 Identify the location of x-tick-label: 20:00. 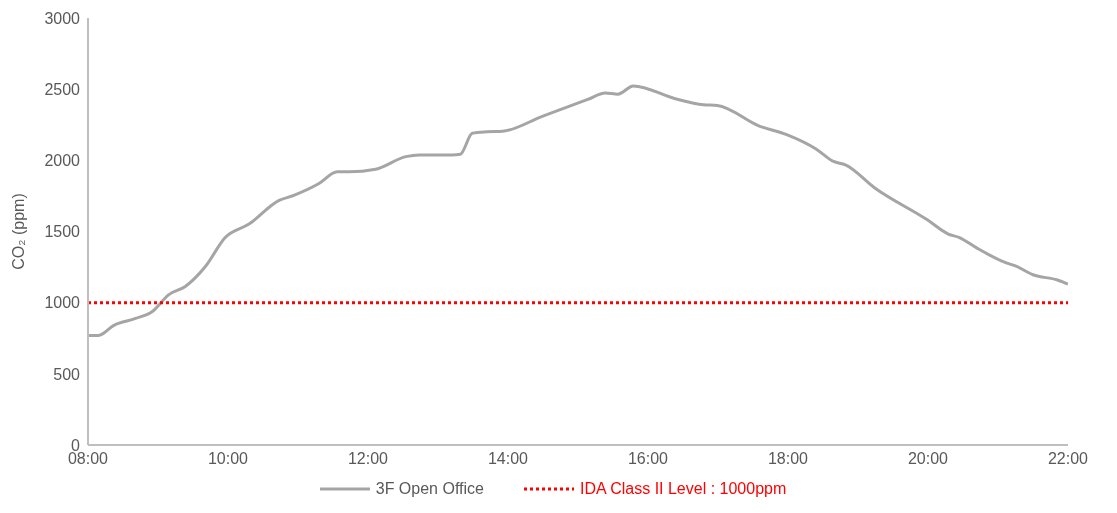
(928, 459).